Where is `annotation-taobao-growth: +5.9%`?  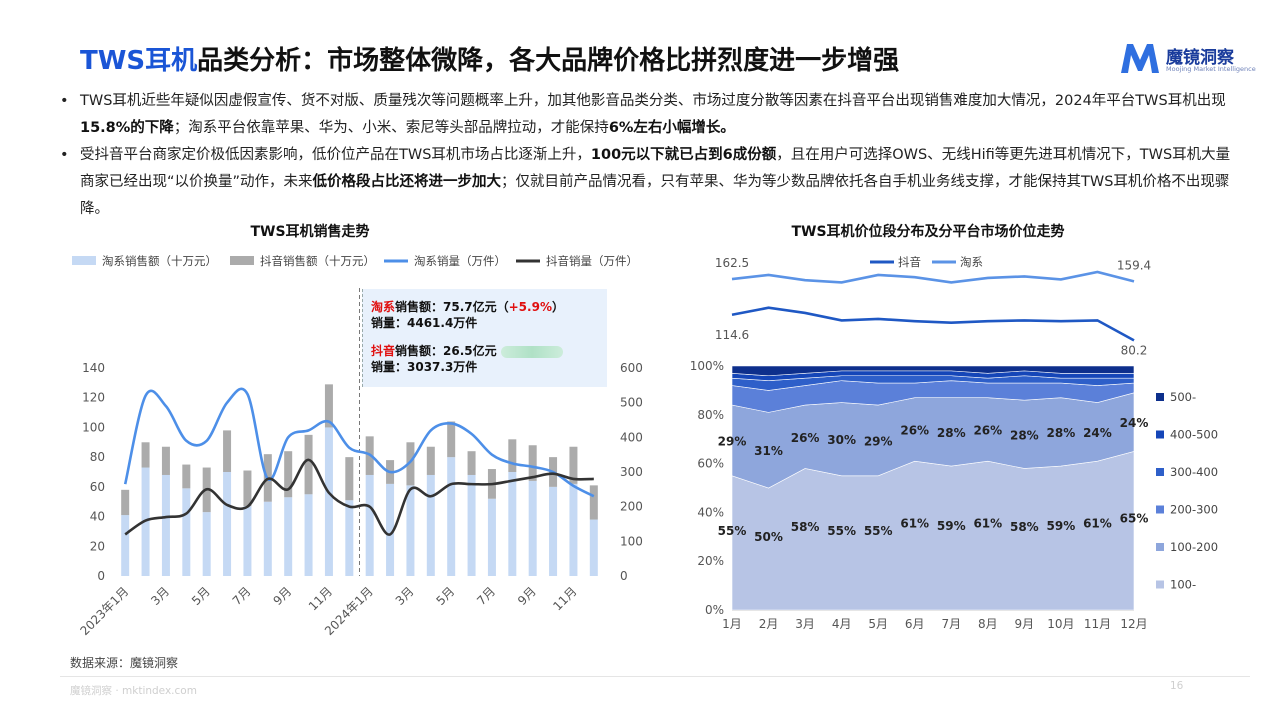 annotation-taobao-growth: +5.9% is located at coordinates (530, 307).